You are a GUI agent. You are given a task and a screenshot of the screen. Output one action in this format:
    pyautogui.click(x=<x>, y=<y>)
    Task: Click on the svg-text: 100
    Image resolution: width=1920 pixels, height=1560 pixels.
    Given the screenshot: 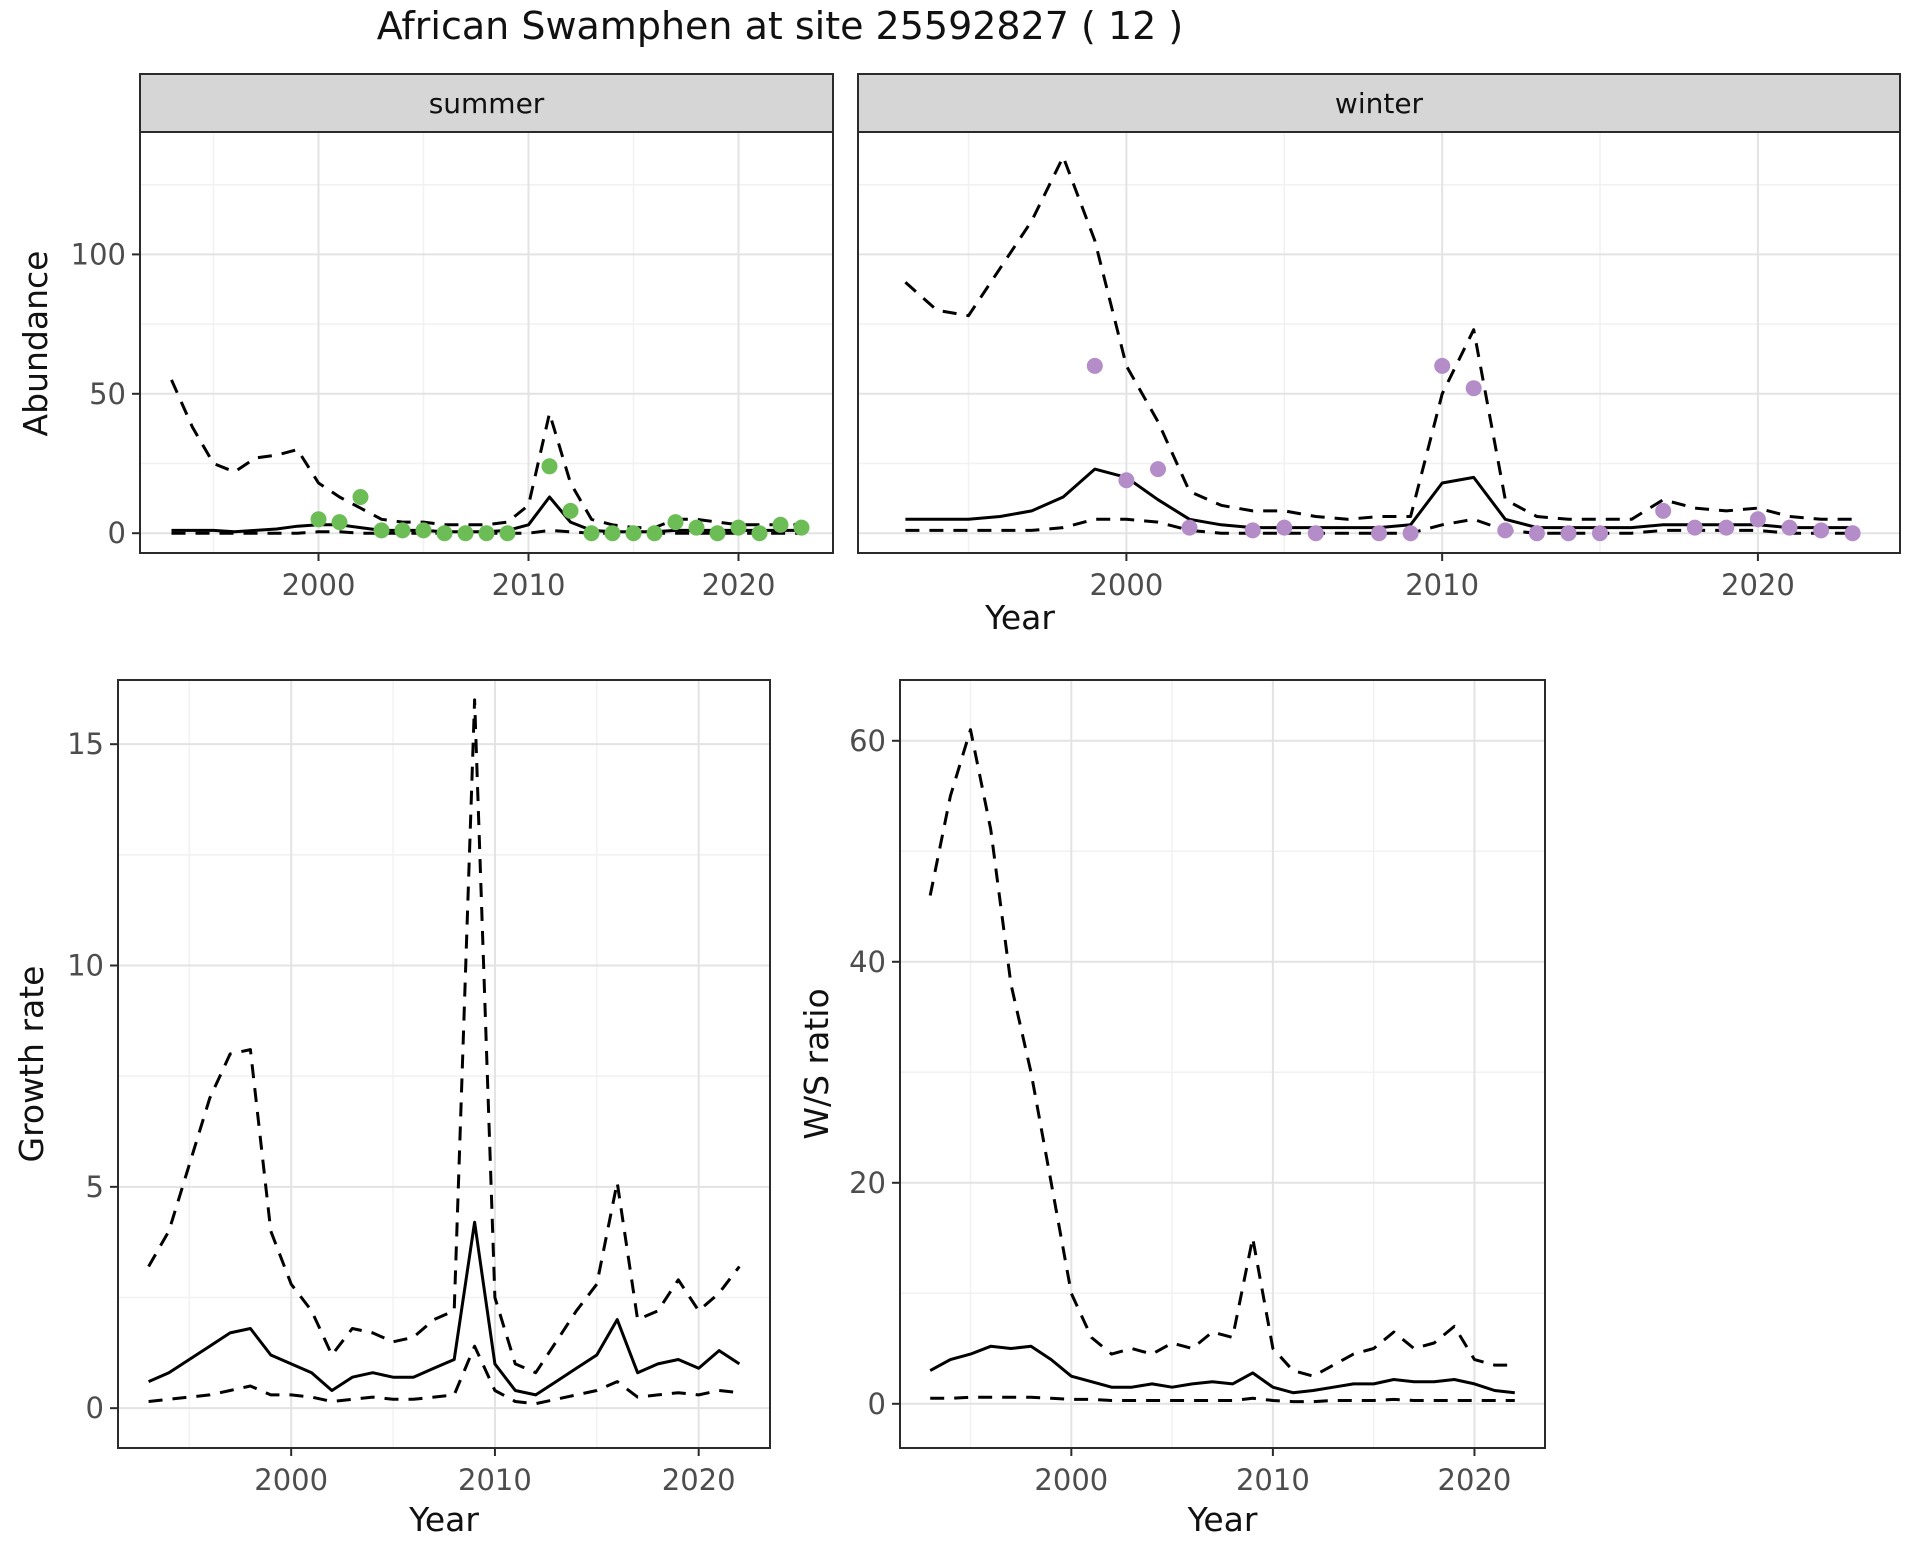 What is the action you would take?
    pyautogui.click(x=98, y=254)
    